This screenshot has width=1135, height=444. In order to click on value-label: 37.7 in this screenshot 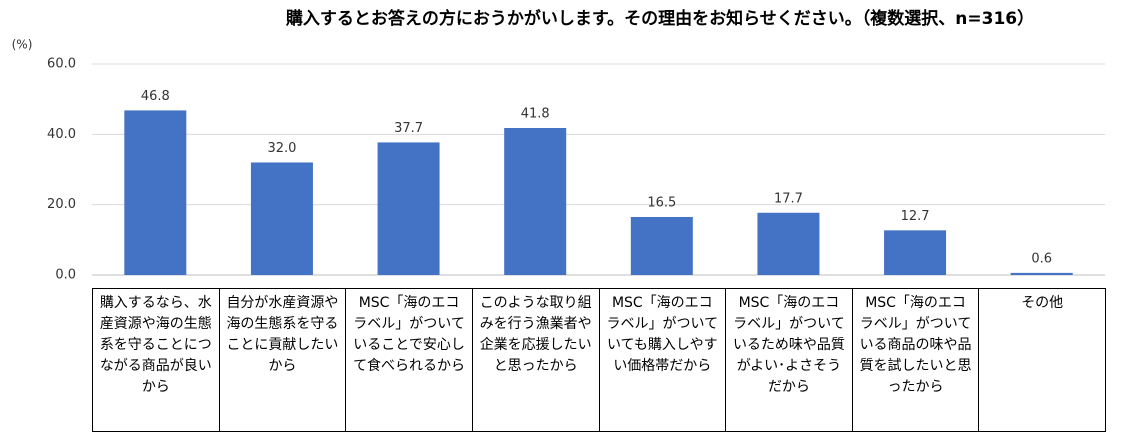, I will do `click(408, 128)`.